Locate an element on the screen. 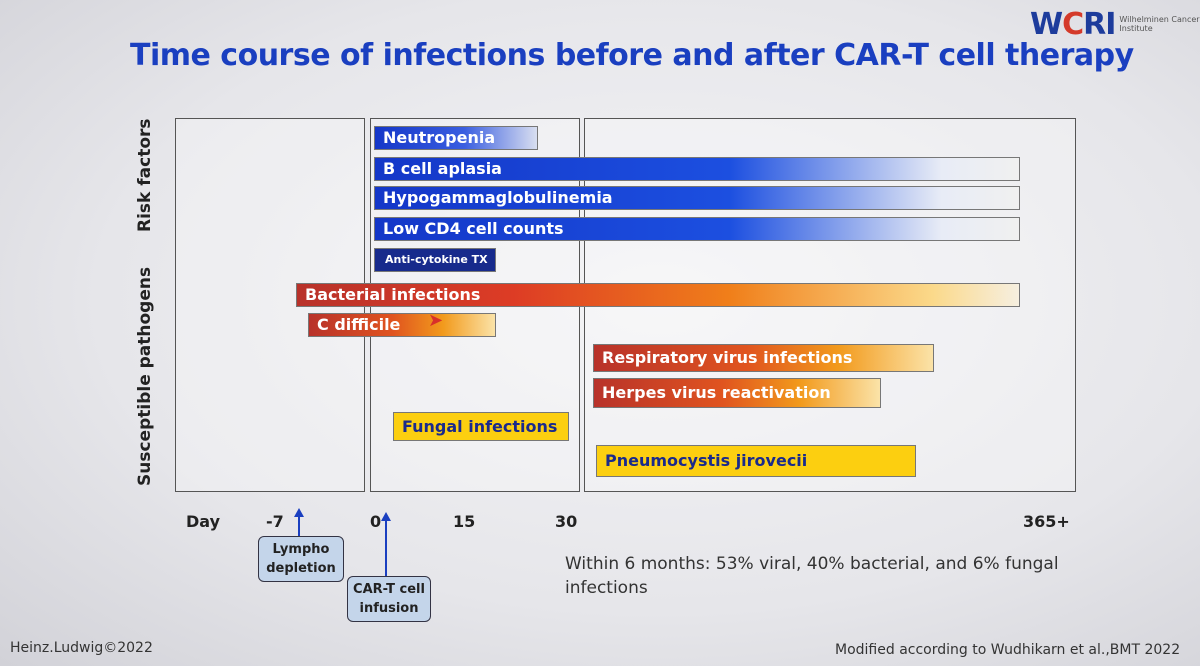 The height and width of the screenshot is (666, 1200). tick-minus-7: -7 is located at coordinates (275, 521).